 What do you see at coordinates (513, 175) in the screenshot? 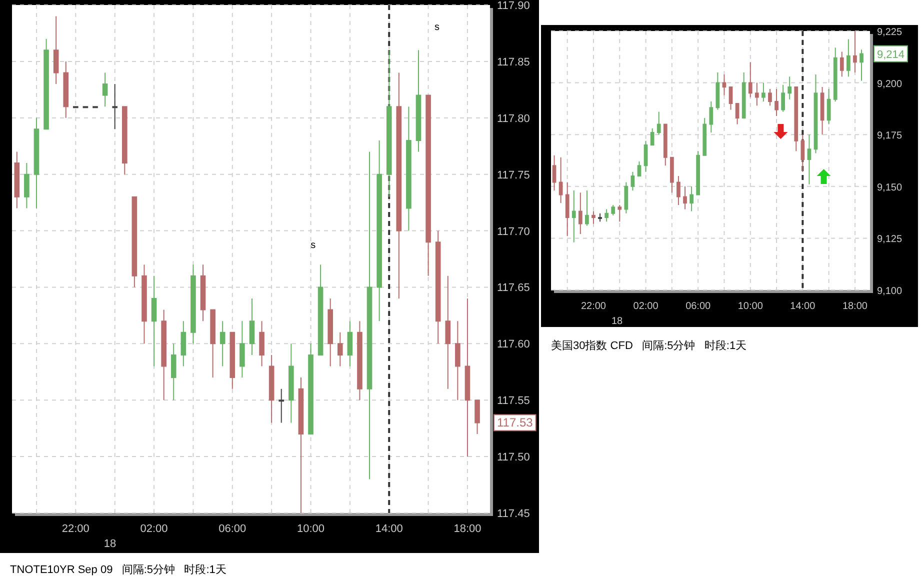
I see `y-tick-label: 117.75` at bounding box center [513, 175].